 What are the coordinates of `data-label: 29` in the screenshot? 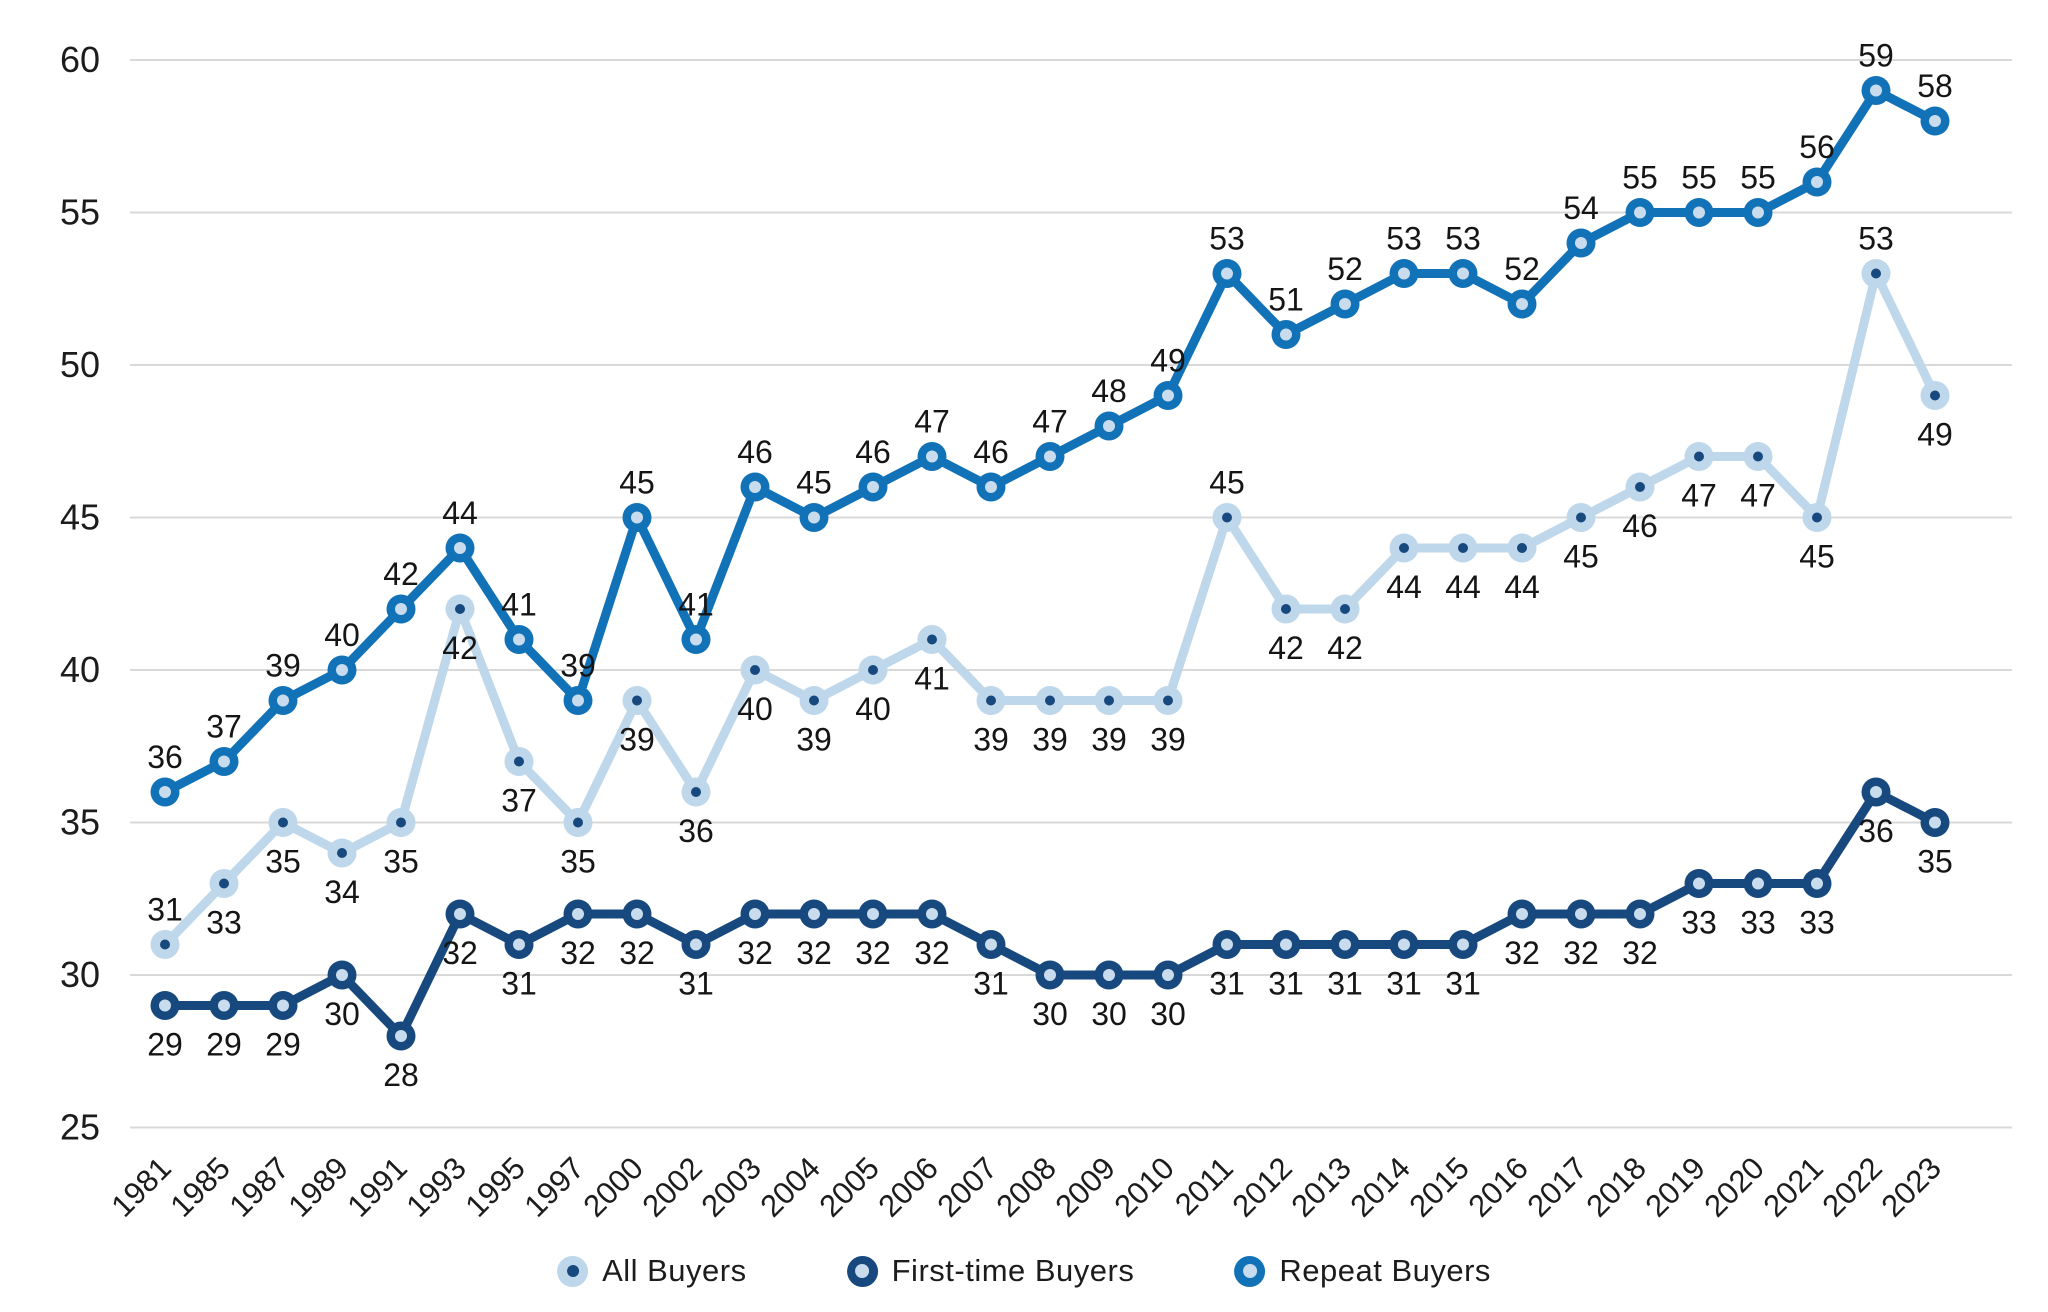 It's located at (283, 1045).